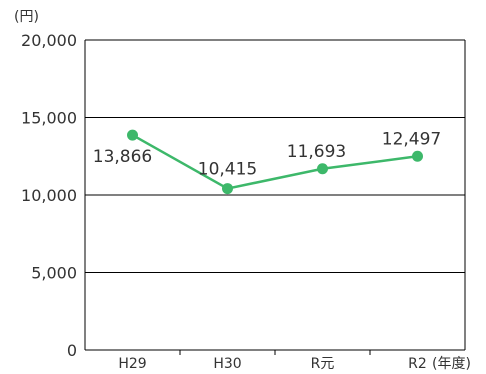 This screenshot has height=374, width=486. What do you see at coordinates (72, 350) in the screenshot?
I see `y-tick-label: 0` at bounding box center [72, 350].